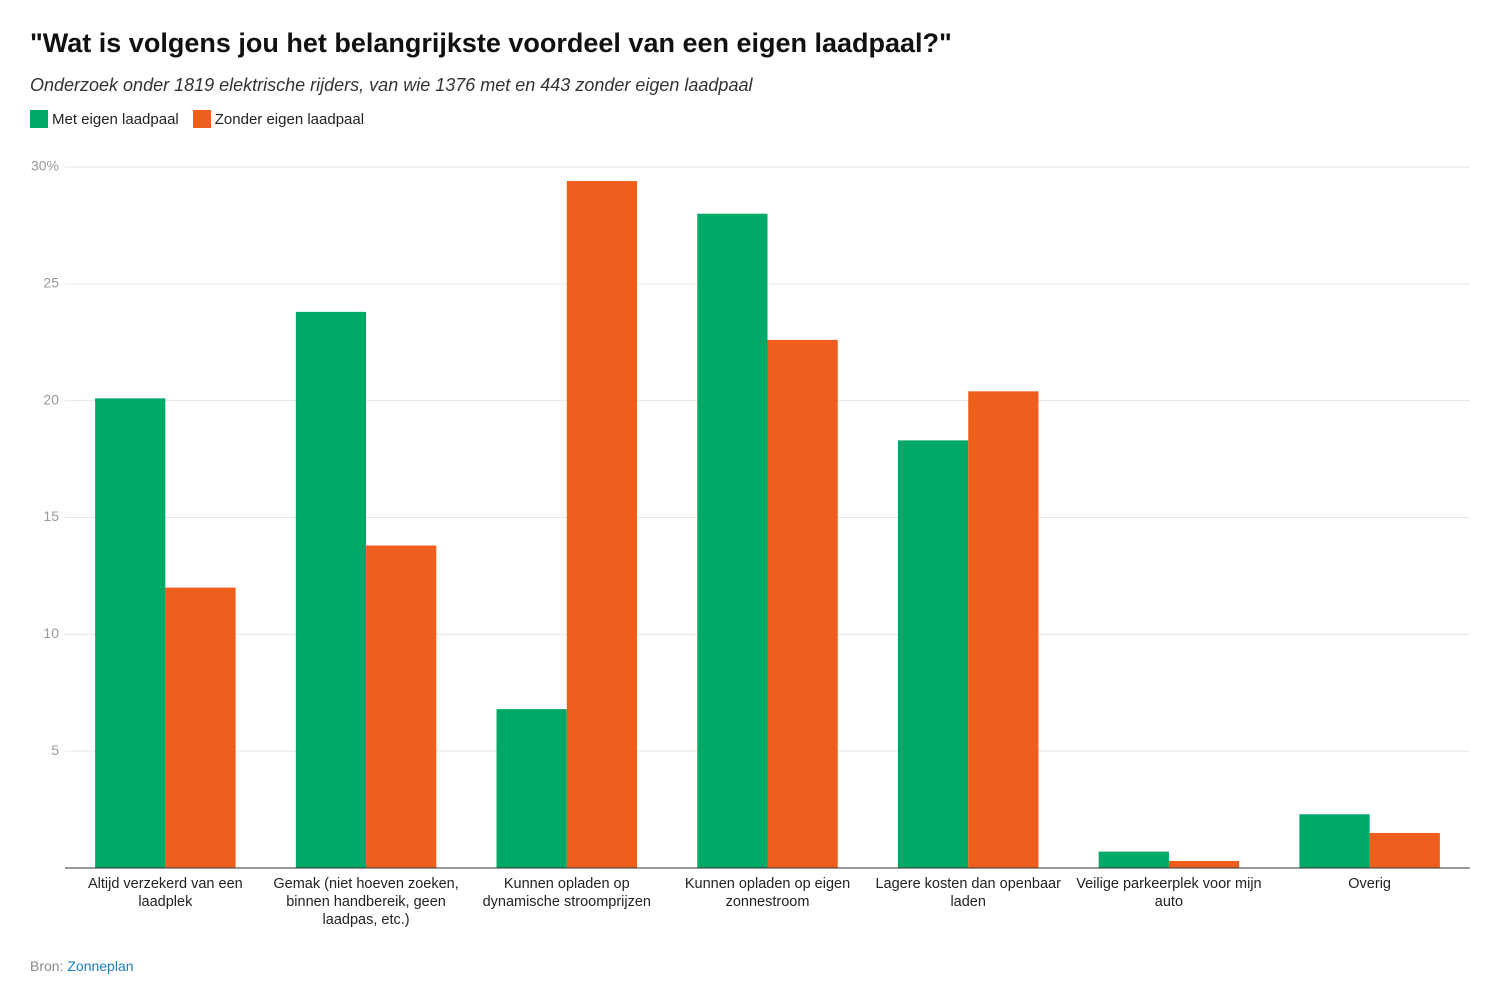 This screenshot has height=1000, width=1500. What do you see at coordinates (767, 893) in the screenshot?
I see `x-tick-label: Kunnen opladen op eigen zonnestroom` at bounding box center [767, 893].